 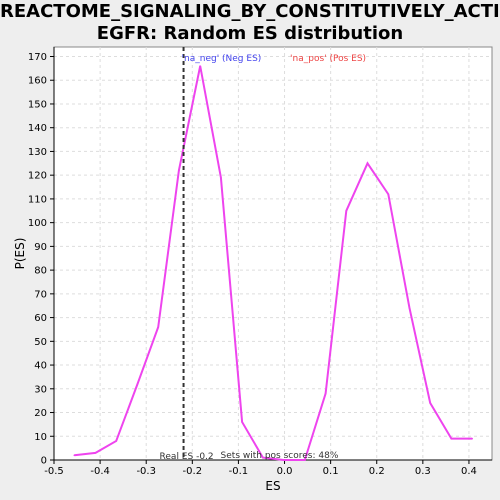 I want to click on y-tick-label: 90, so click(x=40, y=247).